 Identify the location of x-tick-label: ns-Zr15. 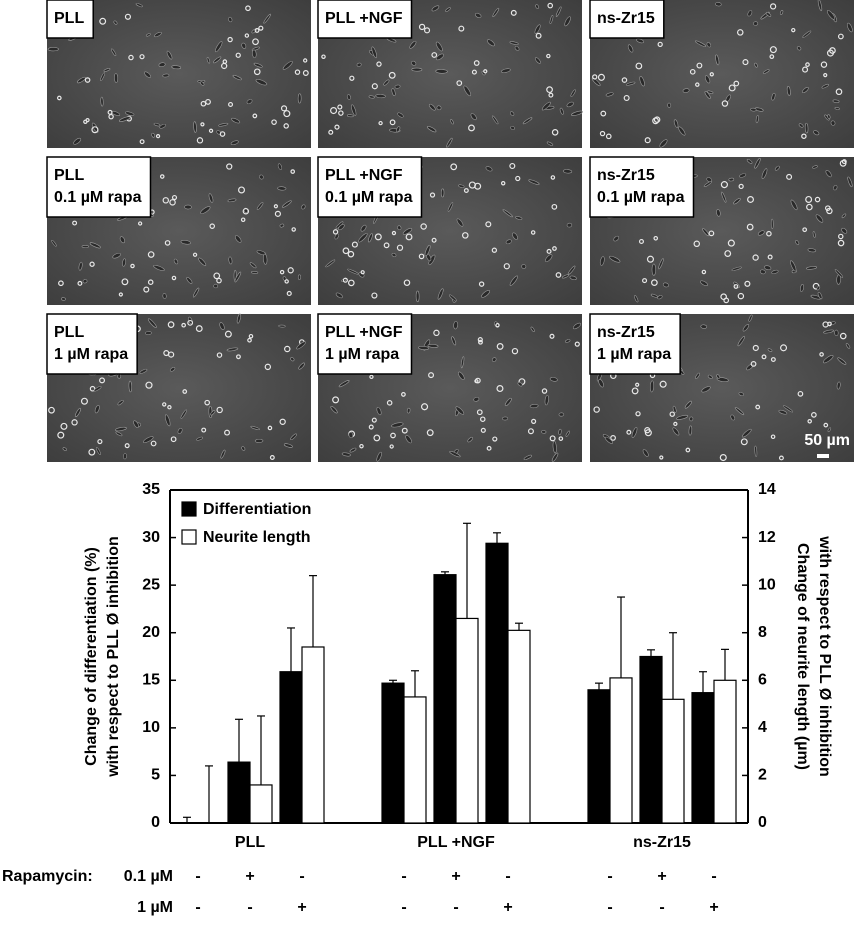
(662, 842).